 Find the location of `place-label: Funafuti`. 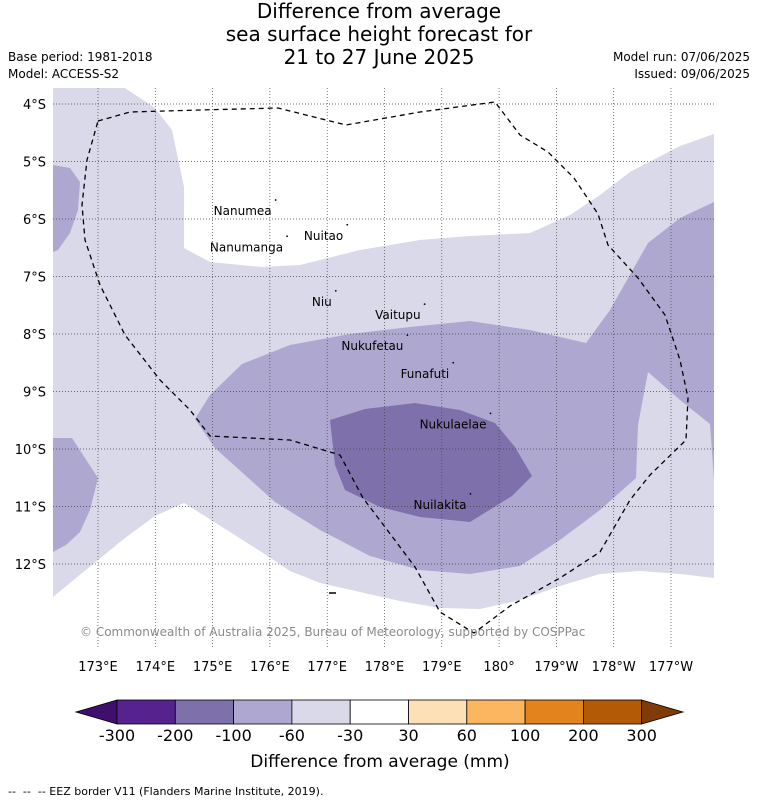

place-label: Funafuti is located at coordinates (425, 374).